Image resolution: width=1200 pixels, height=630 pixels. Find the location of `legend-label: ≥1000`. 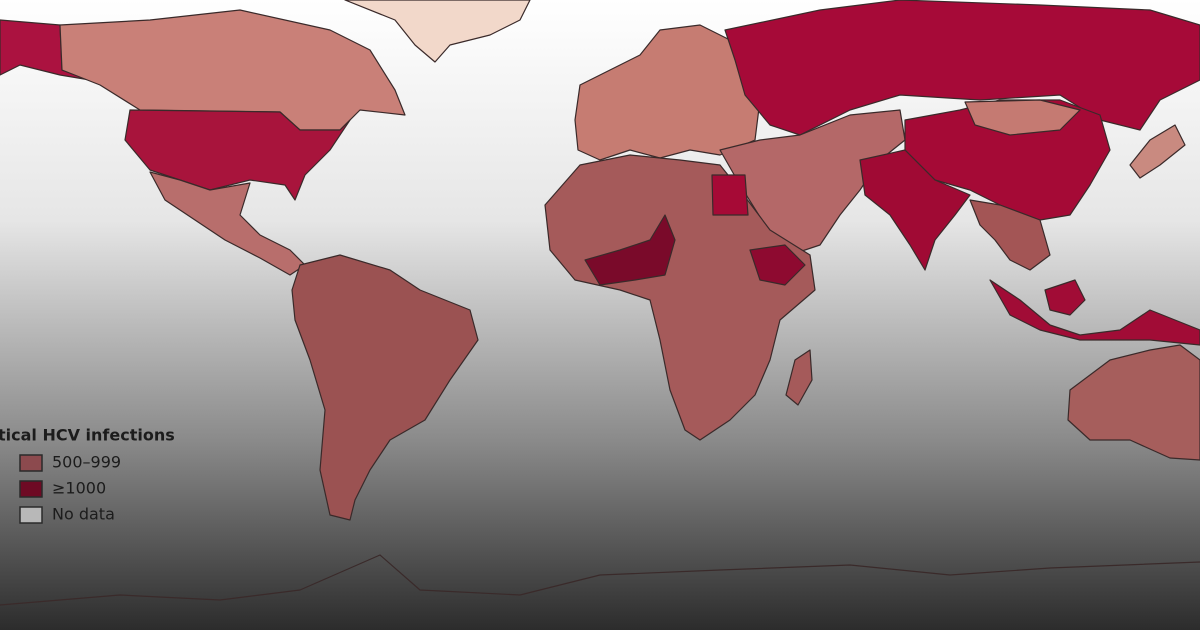

legend-label: ≥1000 is located at coordinates (79, 488).